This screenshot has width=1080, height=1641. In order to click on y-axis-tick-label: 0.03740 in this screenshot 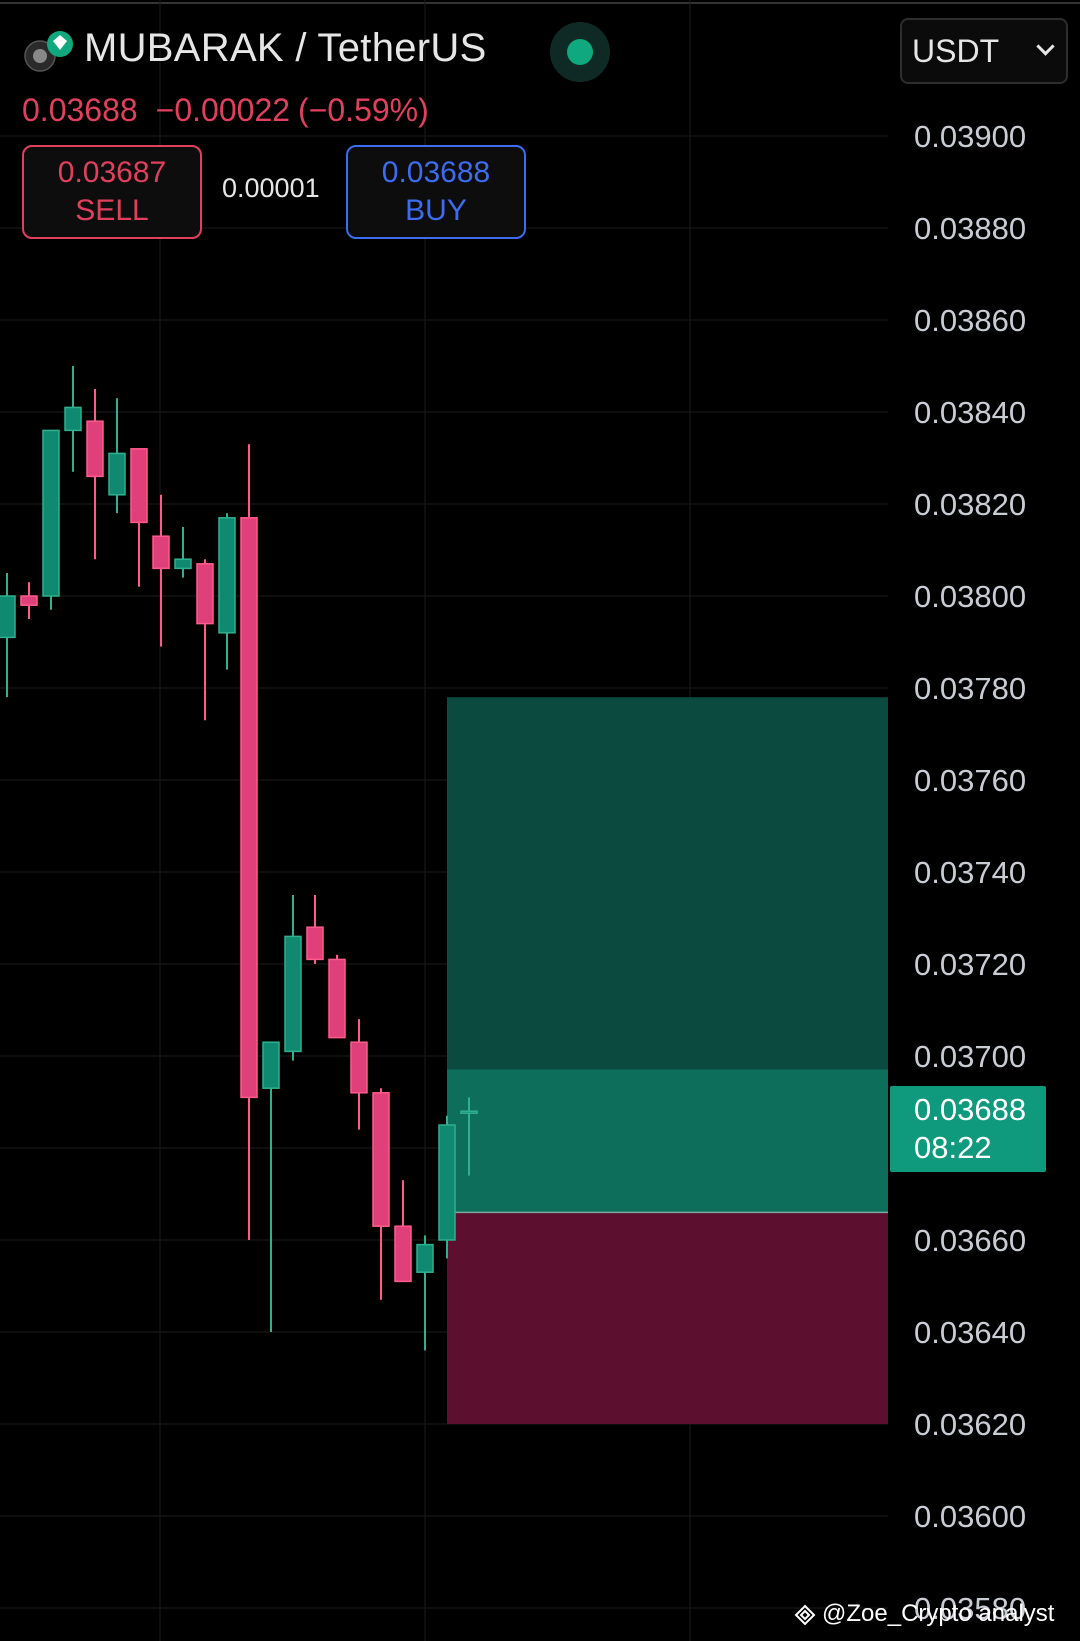, I will do `click(970, 872)`.